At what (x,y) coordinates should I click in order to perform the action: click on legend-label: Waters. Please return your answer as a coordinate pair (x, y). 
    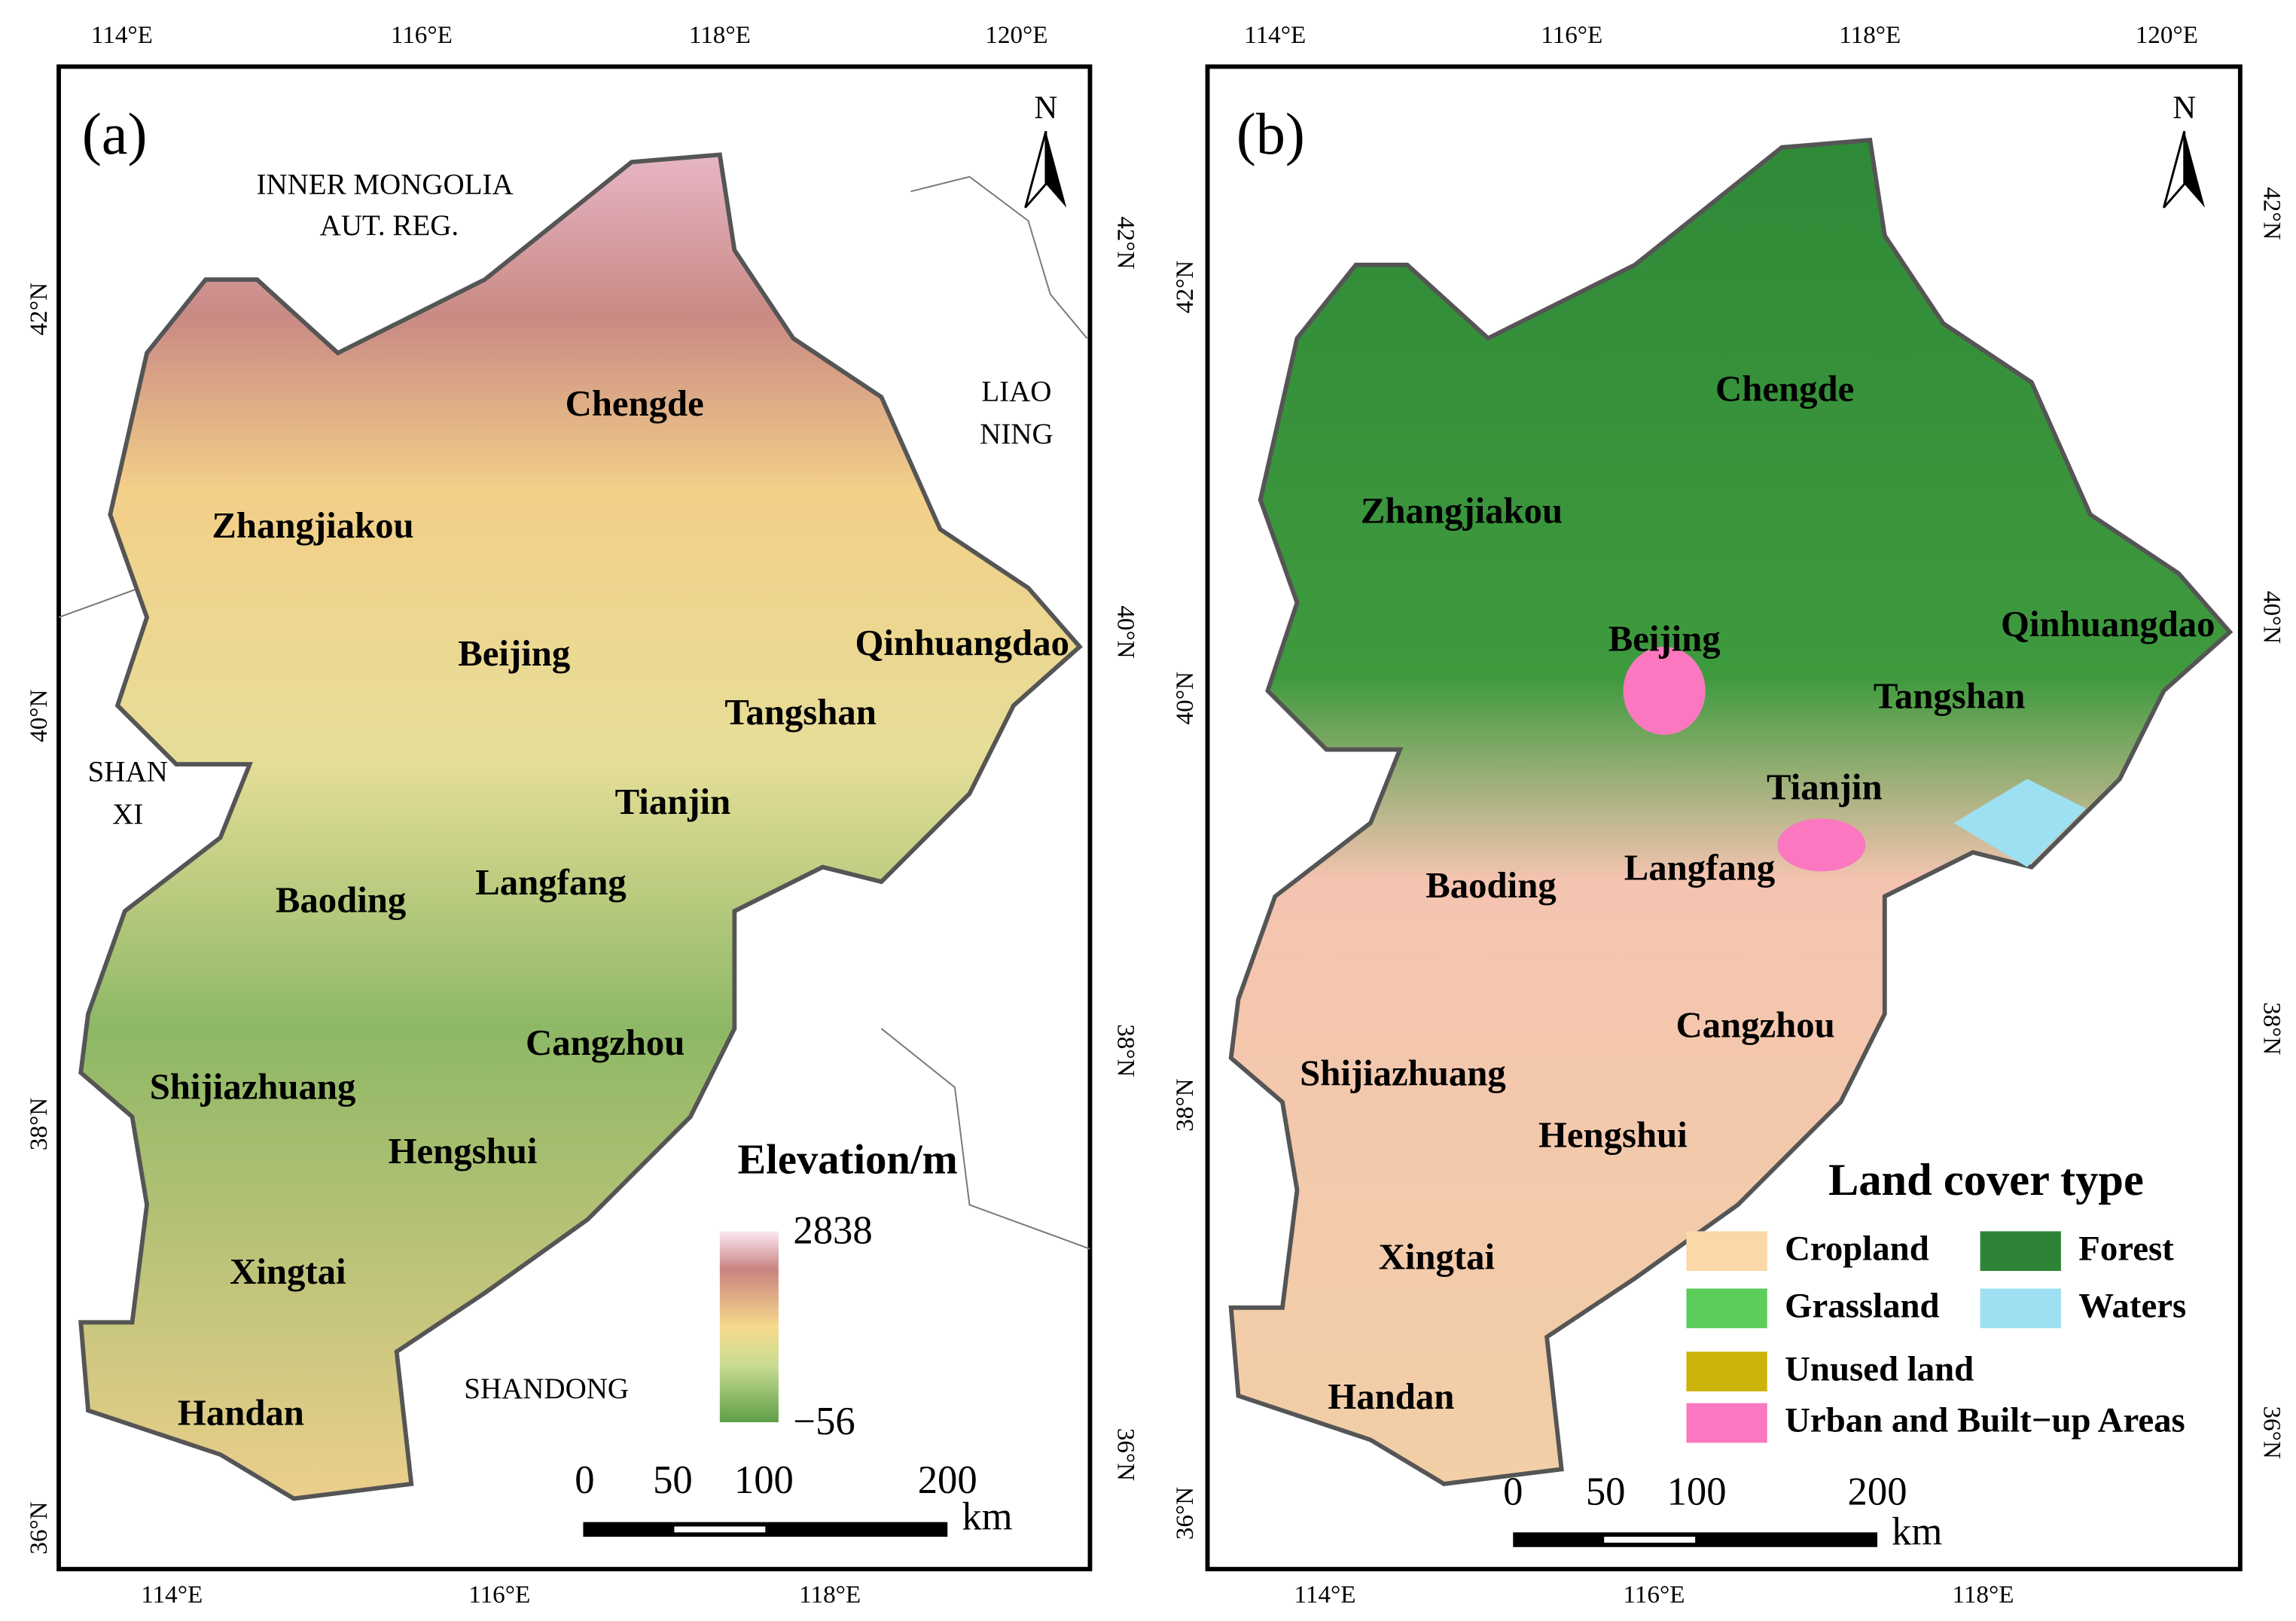
    Looking at the image, I should click on (2132, 1306).